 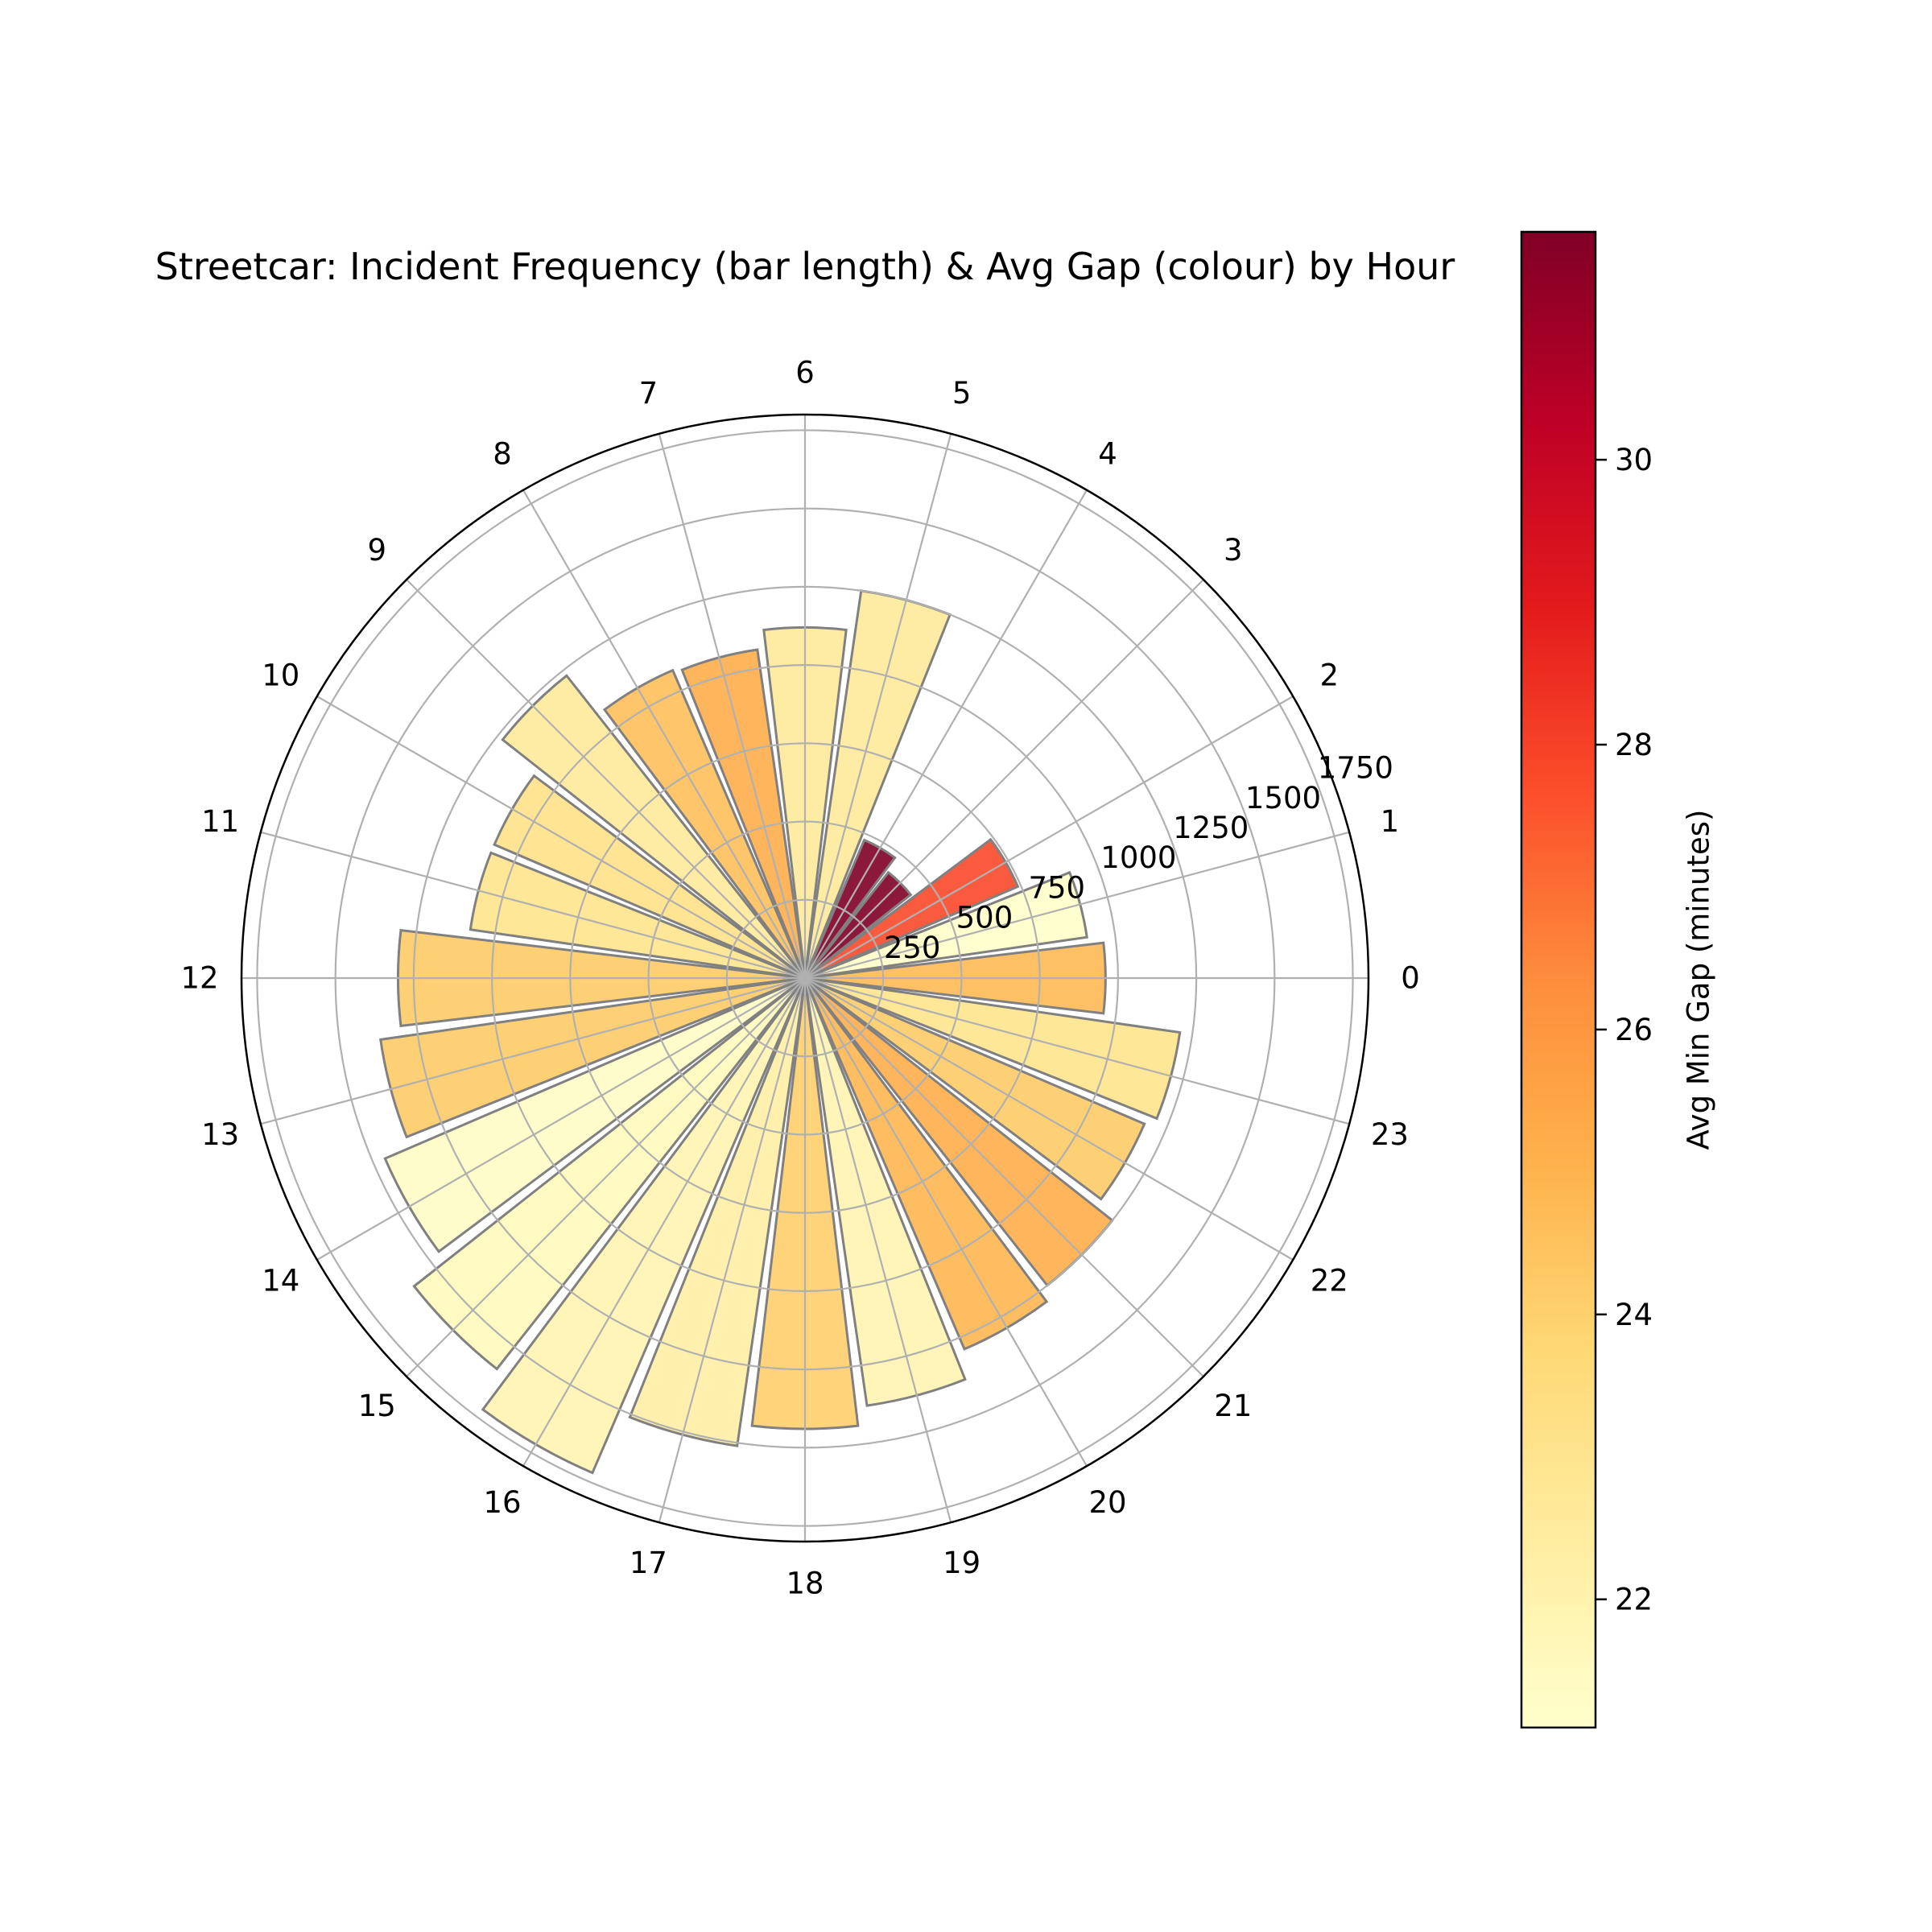 I want to click on colorbar-tick-label: 22, so click(x=1634, y=1600).